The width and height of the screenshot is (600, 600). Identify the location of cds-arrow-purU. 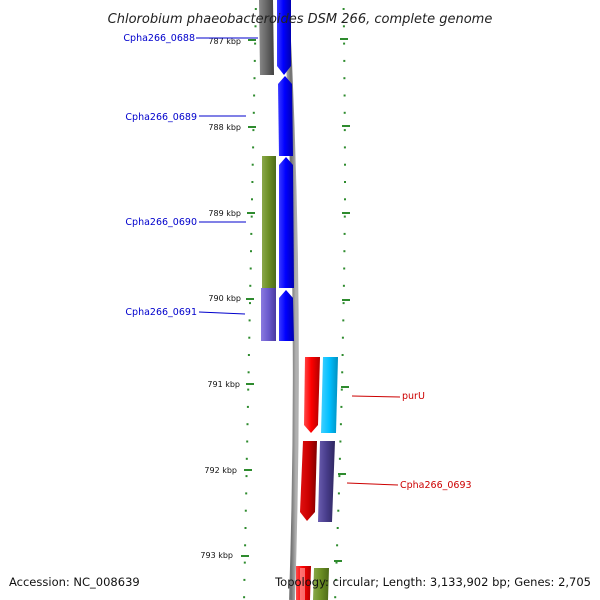
(312, 395).